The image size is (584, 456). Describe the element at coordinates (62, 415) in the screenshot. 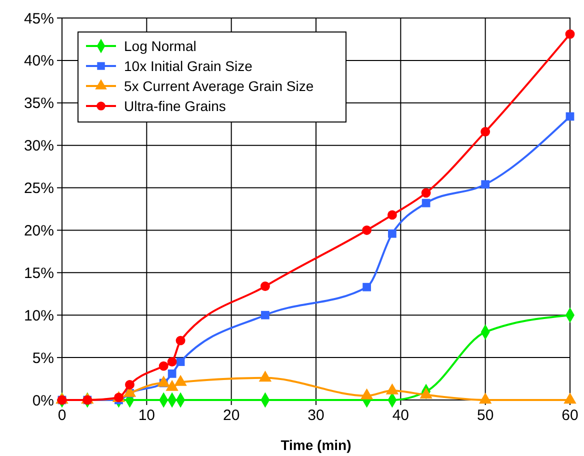

I see `x-tick-label: 0` at that location.